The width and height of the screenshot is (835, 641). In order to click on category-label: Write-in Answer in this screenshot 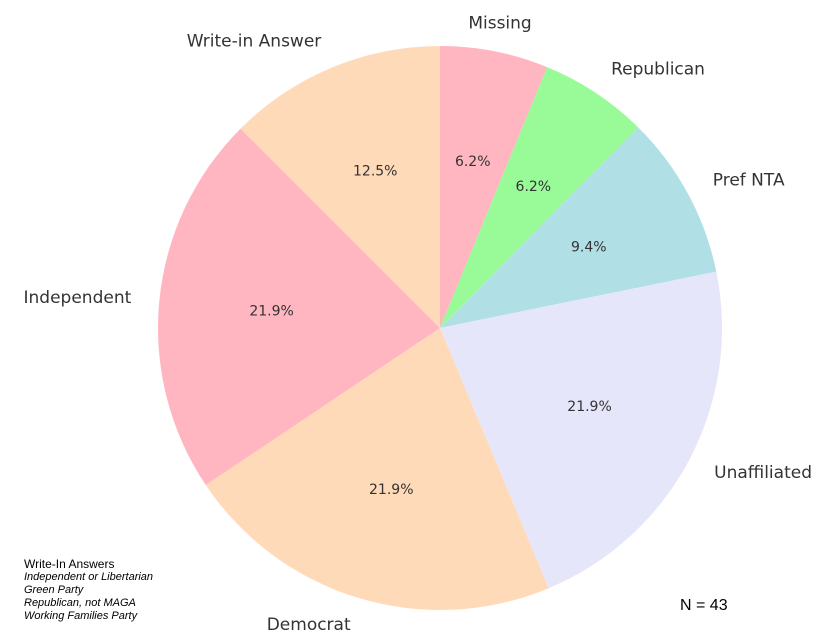, I will do `click(254, 41)`.